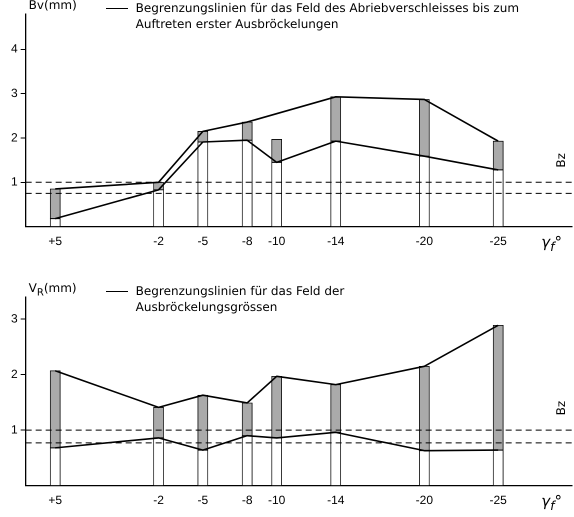 Image resolution: width=574 pixels, height=517 pixels. I want to click on y-axis-title: V$_{R}$(mm), so click(52, 289).